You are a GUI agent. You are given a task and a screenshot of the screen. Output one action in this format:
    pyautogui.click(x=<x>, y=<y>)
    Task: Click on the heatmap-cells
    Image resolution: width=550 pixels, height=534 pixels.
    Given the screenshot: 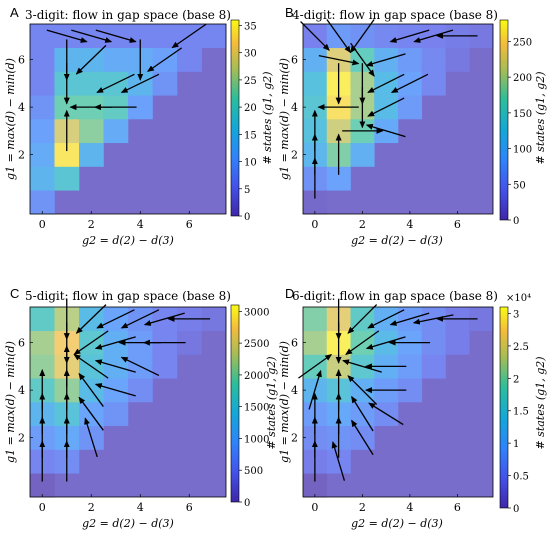 What is the action you would take?
    pyautogui.click(x=398, y=119)
    